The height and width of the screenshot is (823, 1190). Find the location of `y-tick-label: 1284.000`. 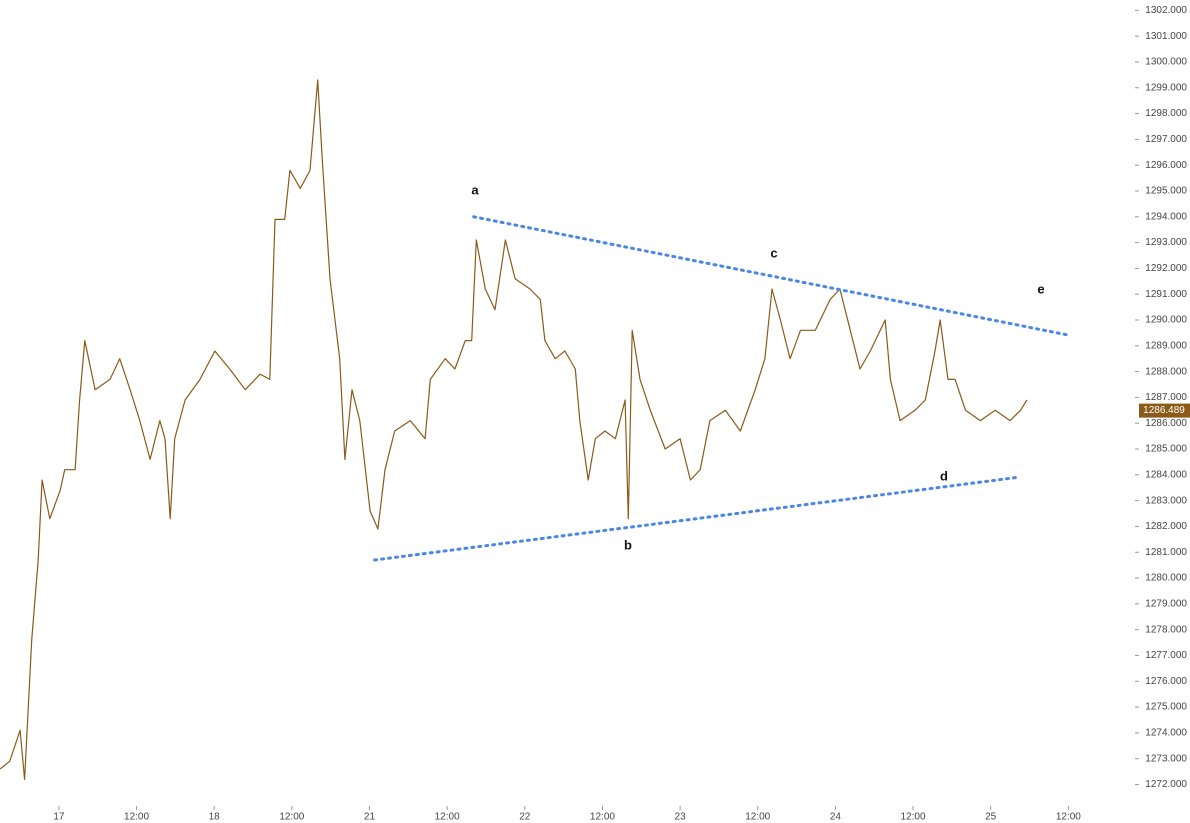

y-tick-label: 1284.000 is located at coordinates (1166, 474).